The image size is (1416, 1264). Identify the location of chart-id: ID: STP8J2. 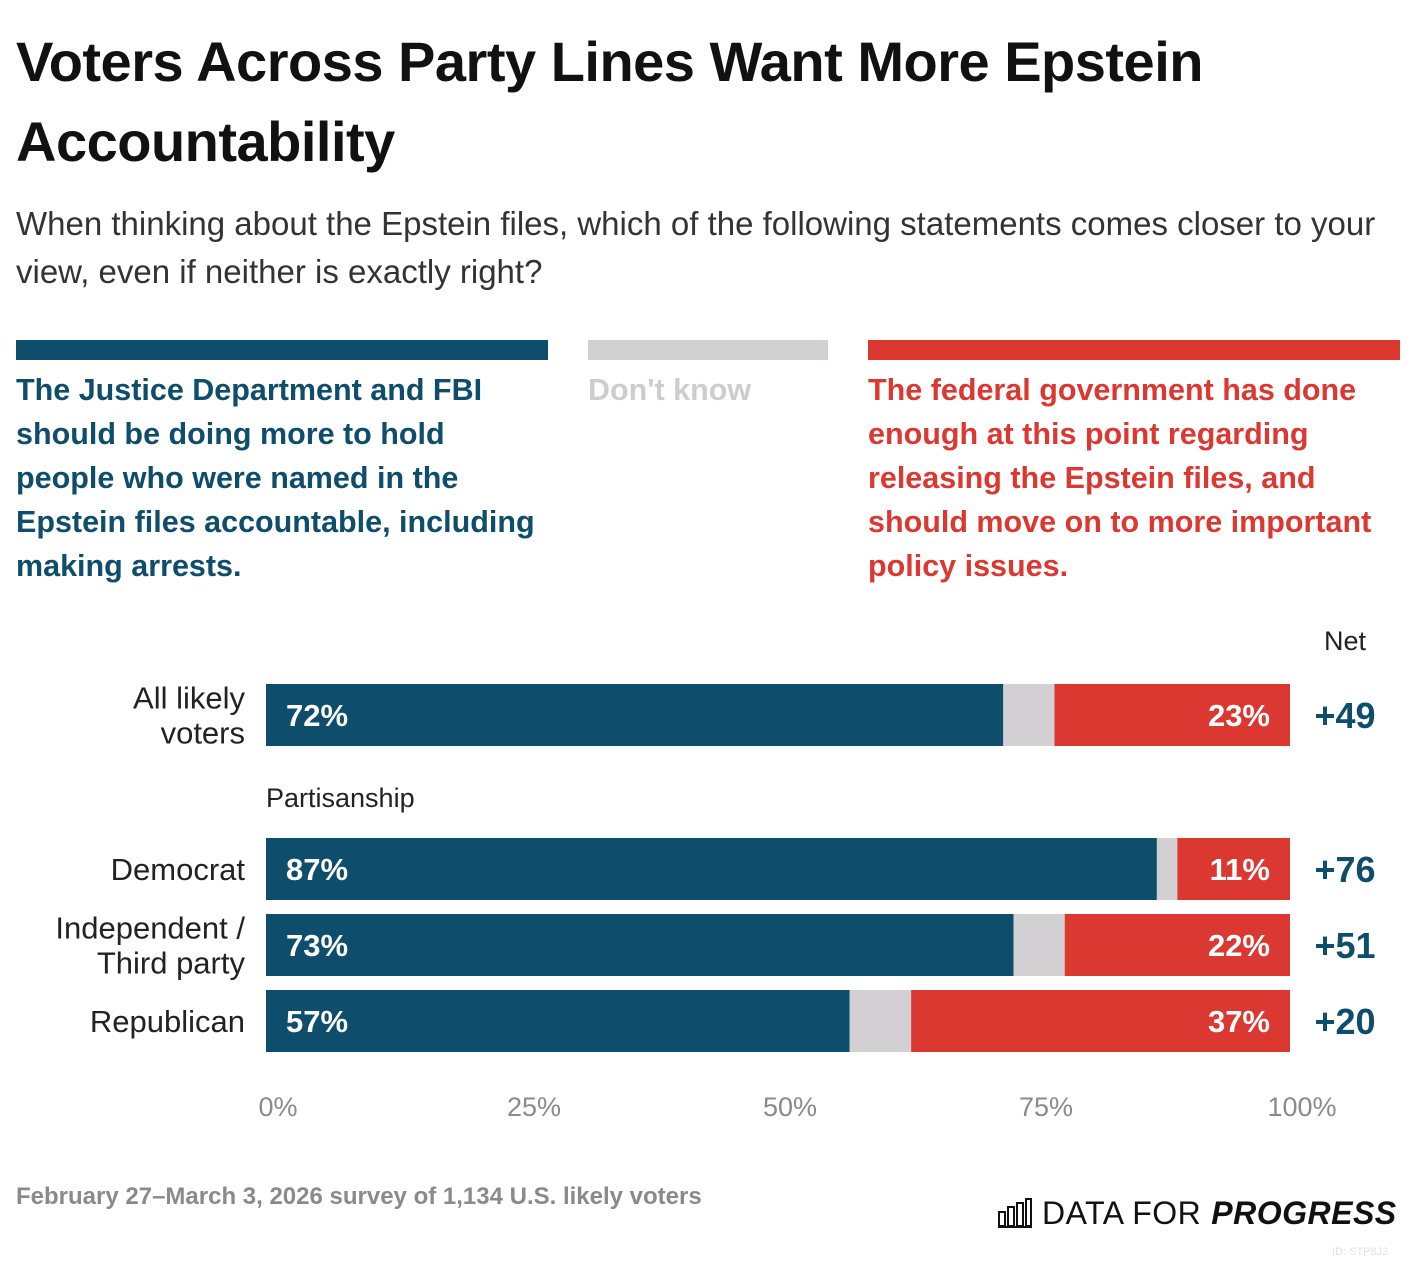
(1360, 1252).